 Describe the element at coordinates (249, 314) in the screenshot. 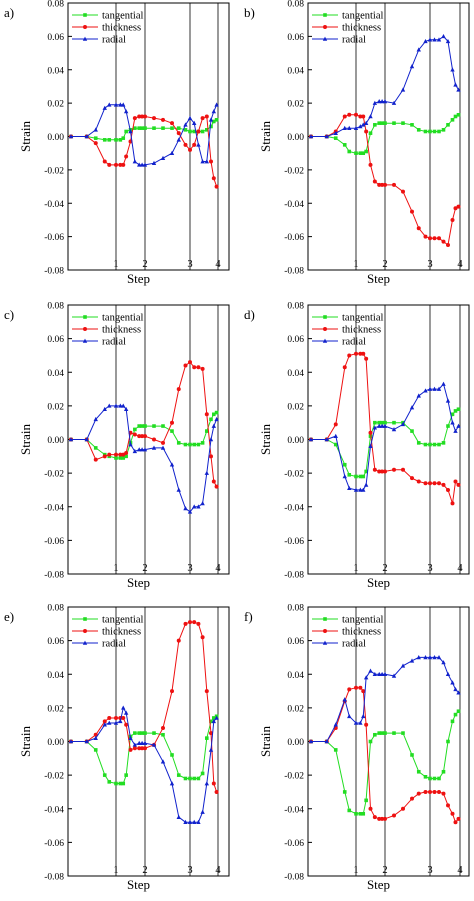

I see `panel-label: d)` at that location.